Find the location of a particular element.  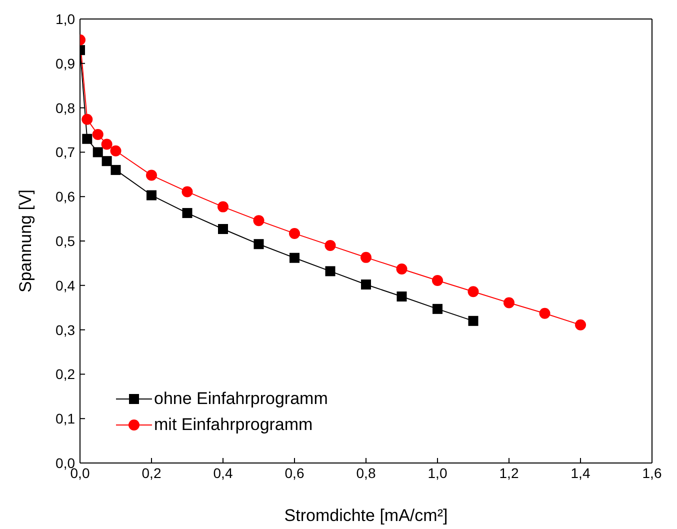

x-tick-label: 0,2 is located at coordinates (152, 472).